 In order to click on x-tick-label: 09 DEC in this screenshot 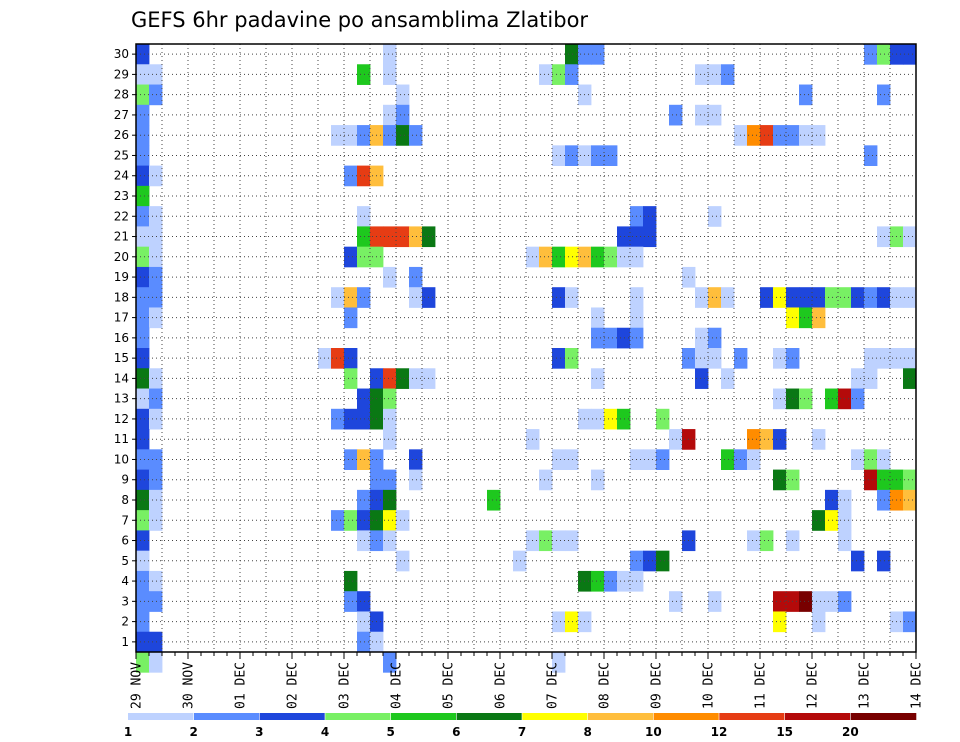, I will do `click(657, 685)`.